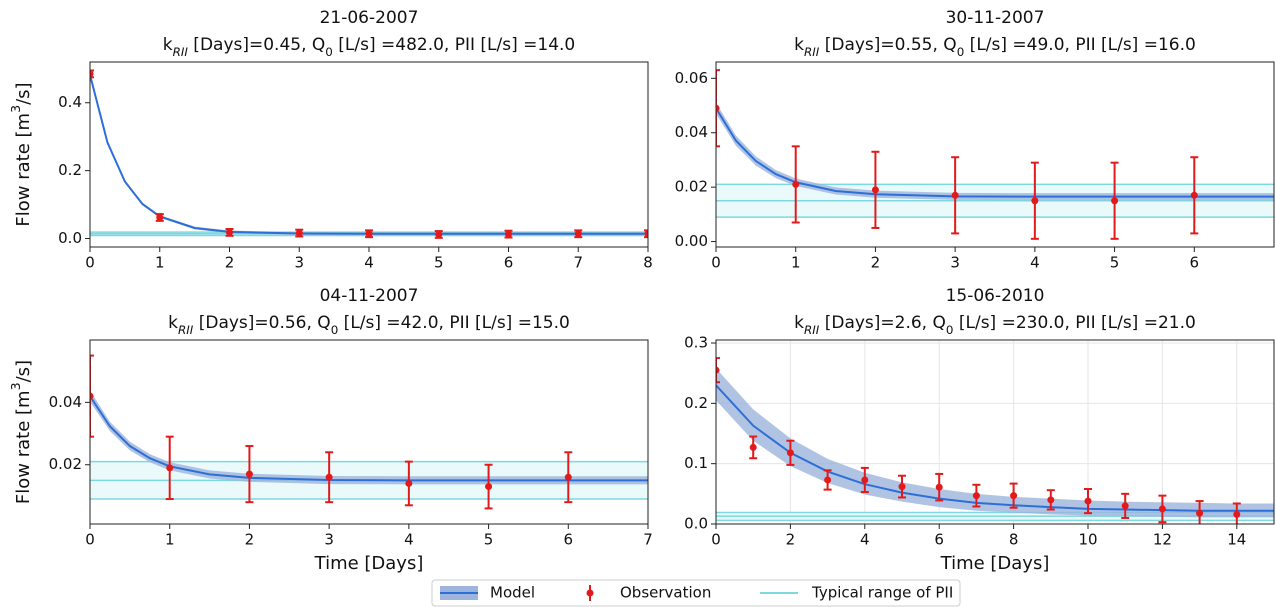 The height and width of the screenshot is (607, 1276). Describe the element at coordinates (590, 593) in the screenshot. I see `legend-swatch` at that location.